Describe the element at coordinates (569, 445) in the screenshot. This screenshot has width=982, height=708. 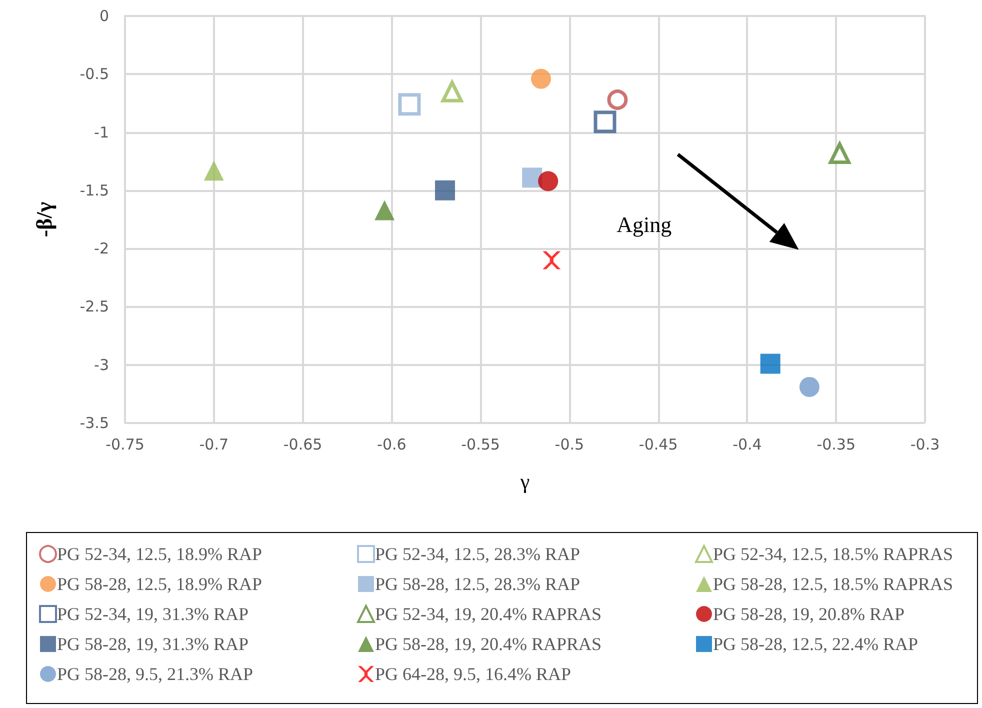
I see `x-tick-label: -0.5` at that location.